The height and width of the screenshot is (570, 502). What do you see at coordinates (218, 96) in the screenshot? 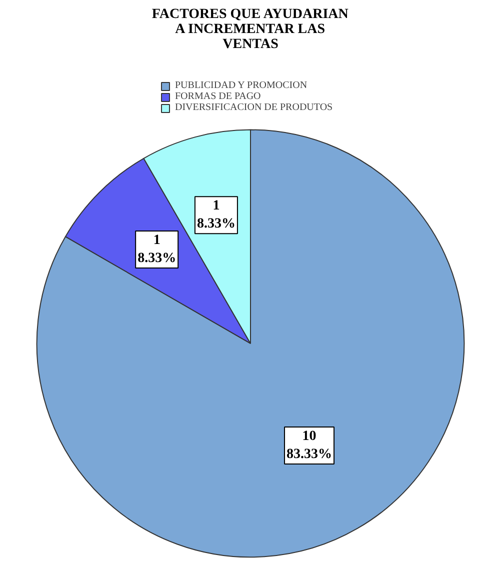
I see `legend-label: FORMAS DE PAGO` at bounding box center [218, 96].